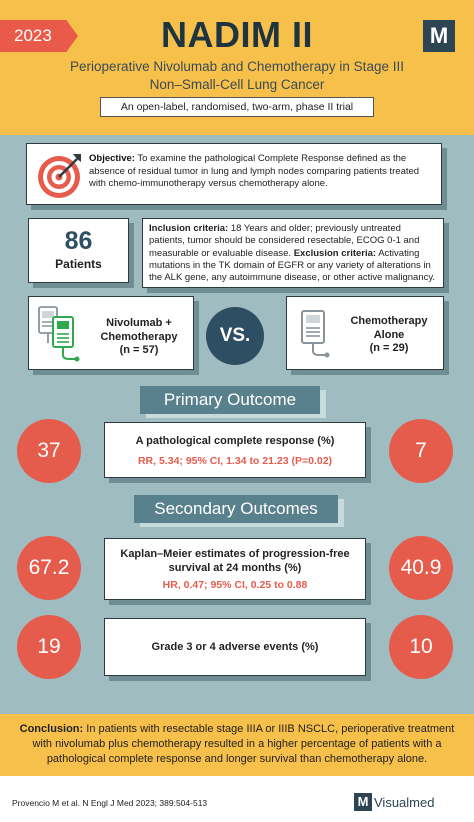  What do you see at coordinates (139, 323) in the screenshot?
I see `arm-left-line-1: Nivolumab +` at bounding box center [139, 323].